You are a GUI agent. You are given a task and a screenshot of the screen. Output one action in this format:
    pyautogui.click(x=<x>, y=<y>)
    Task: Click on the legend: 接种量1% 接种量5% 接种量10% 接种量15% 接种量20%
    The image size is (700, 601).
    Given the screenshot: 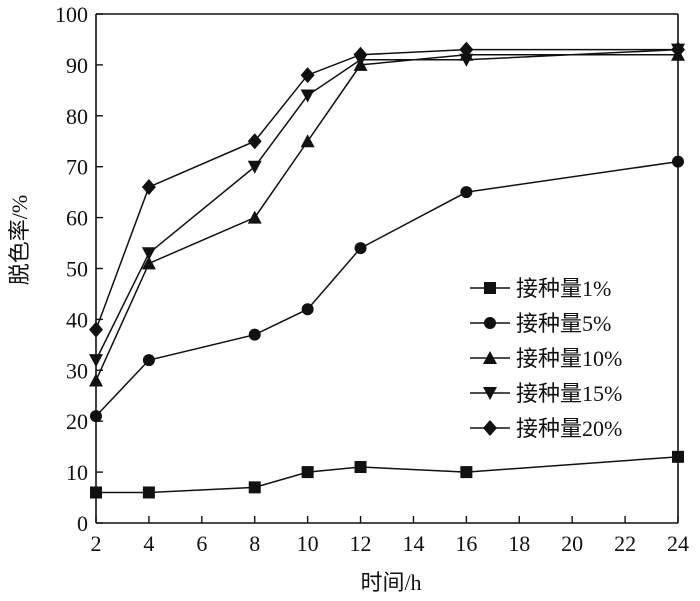 What is the action you would take?
    pyautogui.click(x=546, y=358)
    